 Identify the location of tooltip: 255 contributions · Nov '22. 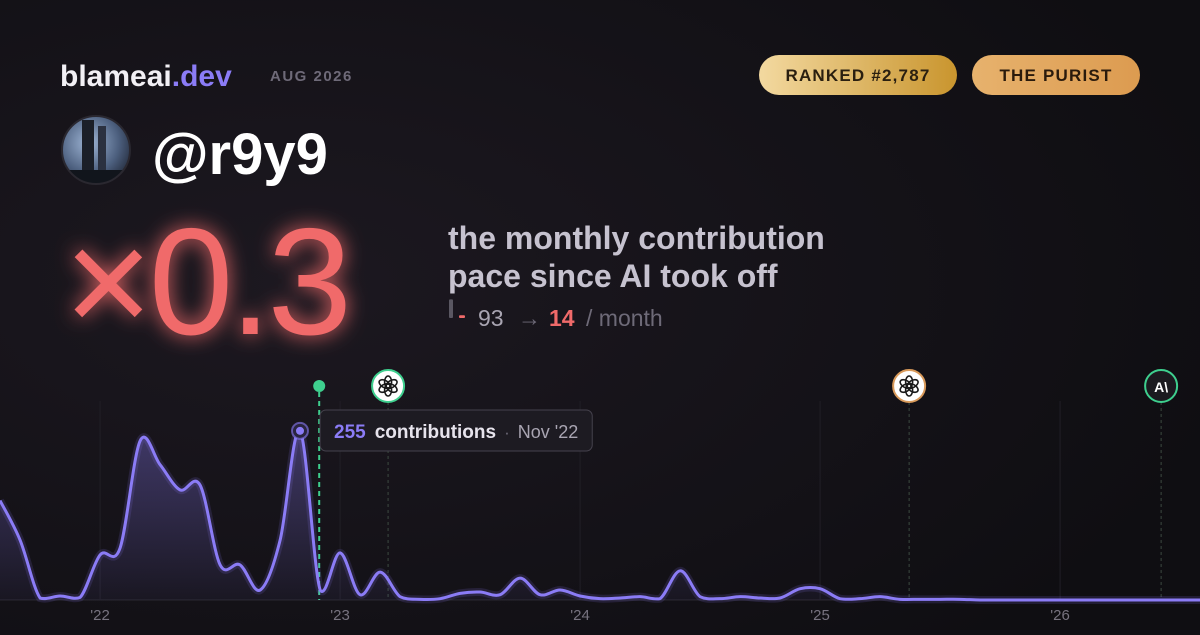
(456, 430).